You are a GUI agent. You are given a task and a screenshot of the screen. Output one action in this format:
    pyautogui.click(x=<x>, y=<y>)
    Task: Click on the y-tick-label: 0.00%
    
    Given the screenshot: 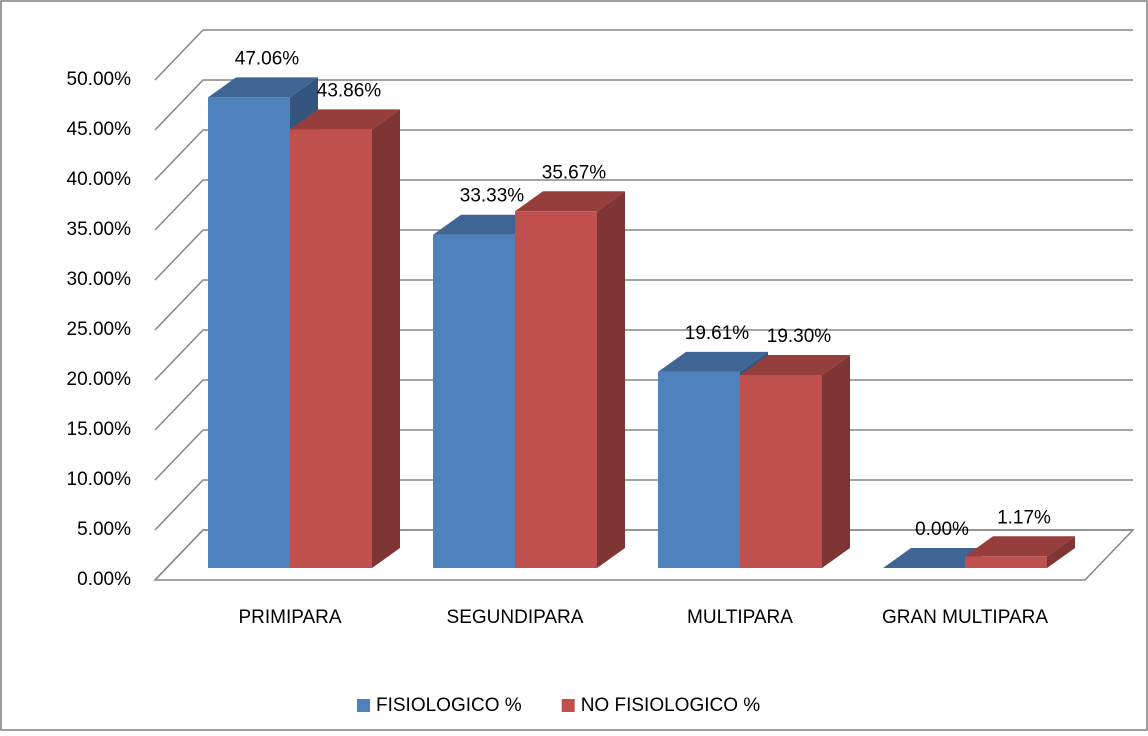 What is the action you would take?
    pyautogui.click(x=104, y=579)
    